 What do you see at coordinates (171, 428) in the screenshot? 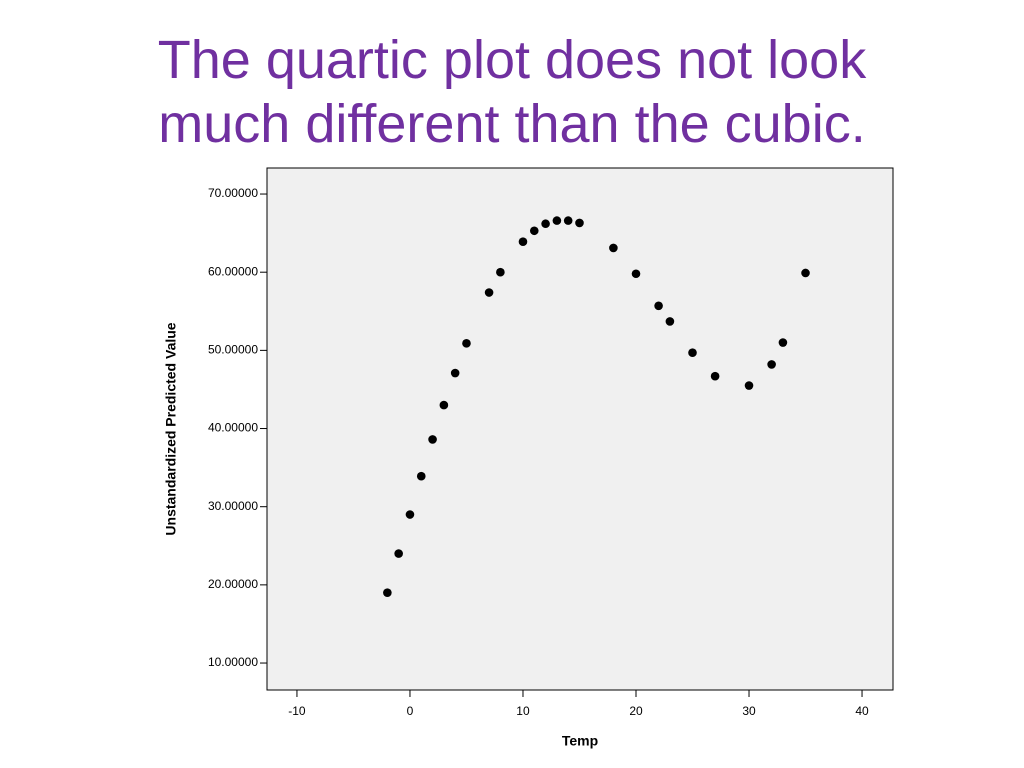
I see `y-axis-label: Unstandardized Predicted Value` at bounding box center [171, 428].